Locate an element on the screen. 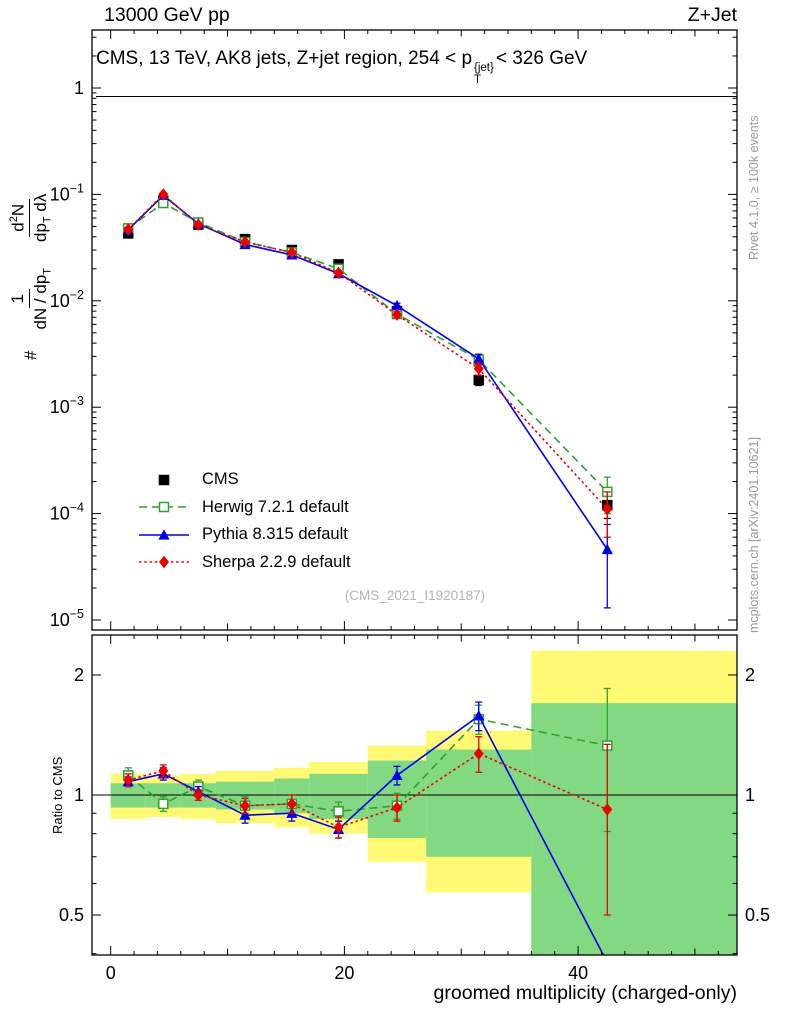 The width and height of the screenshot is (786, 1024). legend-marker-cms is located at coordinates (164, 479).